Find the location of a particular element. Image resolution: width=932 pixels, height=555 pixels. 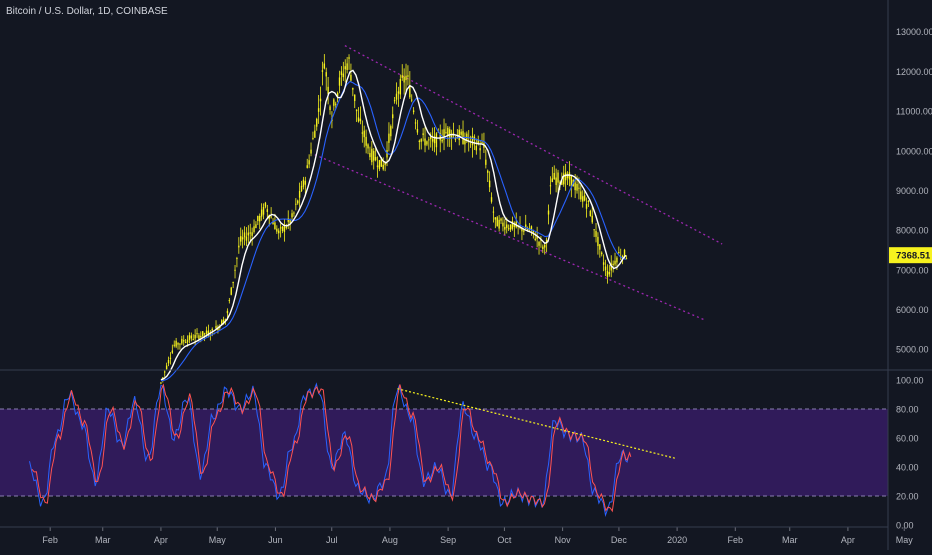

time-tick-label: Jul is located at coordinates (332, 540).